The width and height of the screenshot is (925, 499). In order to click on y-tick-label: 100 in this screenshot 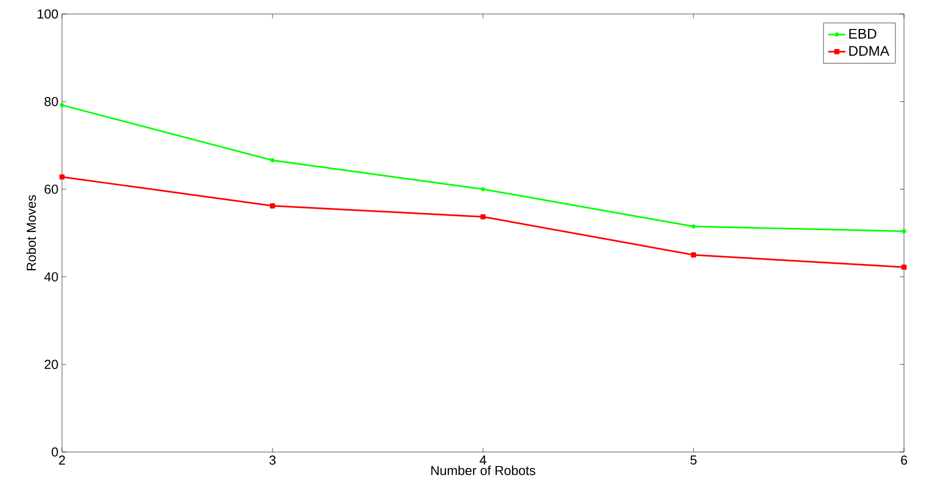, I will do `click(48, 14)`.